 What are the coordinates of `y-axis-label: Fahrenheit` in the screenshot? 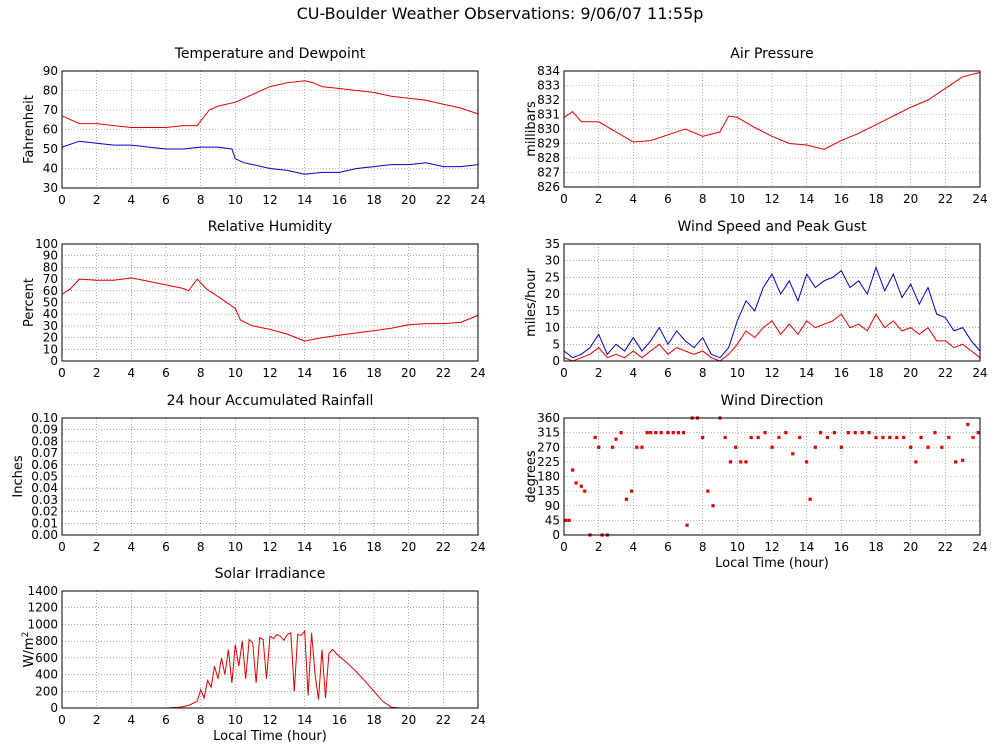 It's located at (29, 129).